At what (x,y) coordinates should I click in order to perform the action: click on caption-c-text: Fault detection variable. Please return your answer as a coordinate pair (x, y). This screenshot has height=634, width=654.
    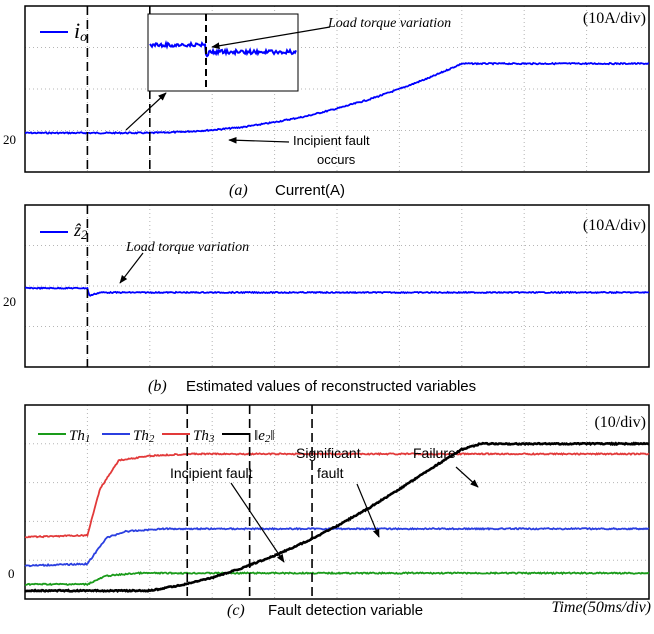
    Looking at the image, I should click on (345, 610).